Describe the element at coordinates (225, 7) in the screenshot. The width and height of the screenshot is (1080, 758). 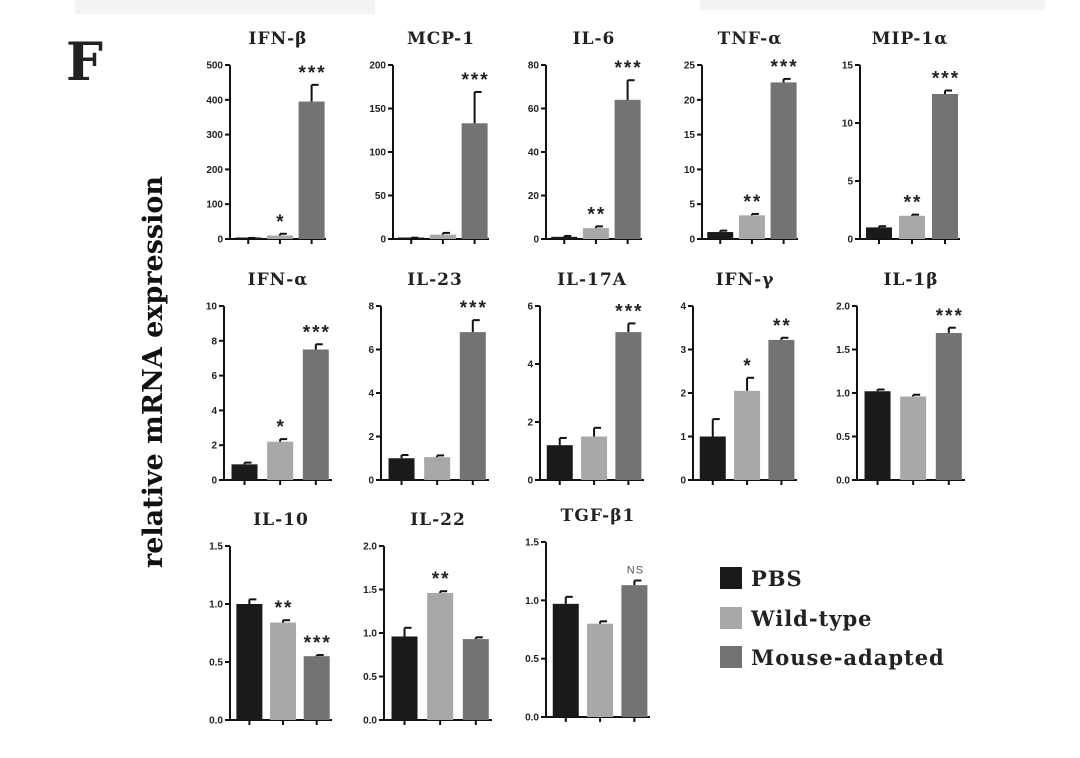
I see `top-strip` at that location.